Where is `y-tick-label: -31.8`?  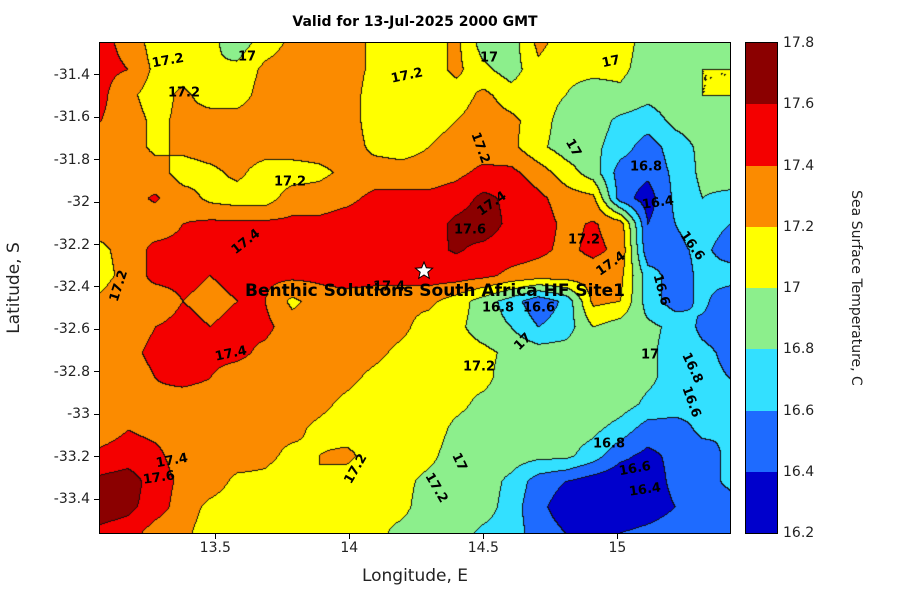
y-tick-label: -31.8 is located at coordinates (71, 159).